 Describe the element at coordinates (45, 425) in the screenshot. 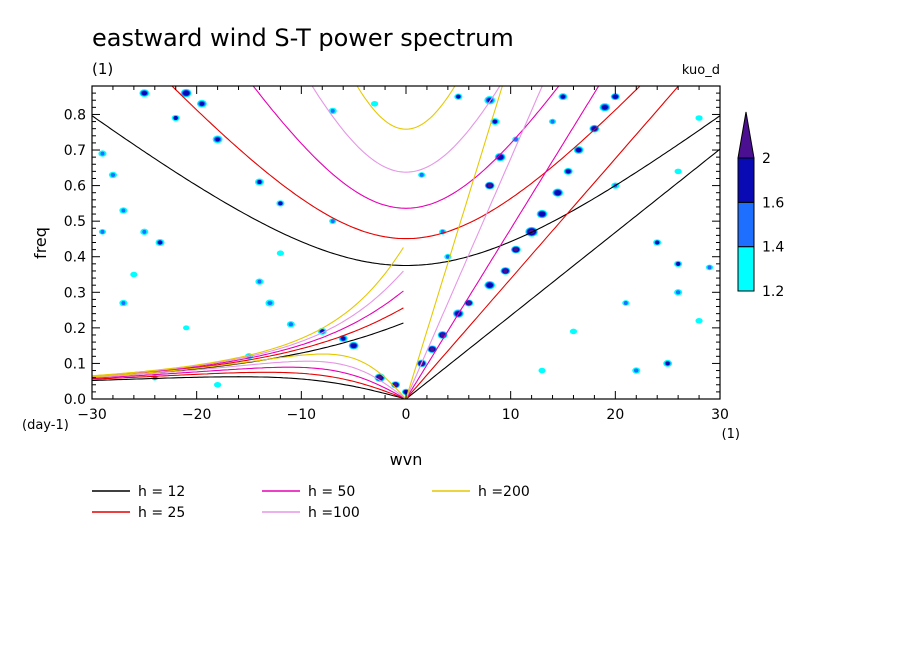

I see `y-unit-label: (day-1)` at that location.